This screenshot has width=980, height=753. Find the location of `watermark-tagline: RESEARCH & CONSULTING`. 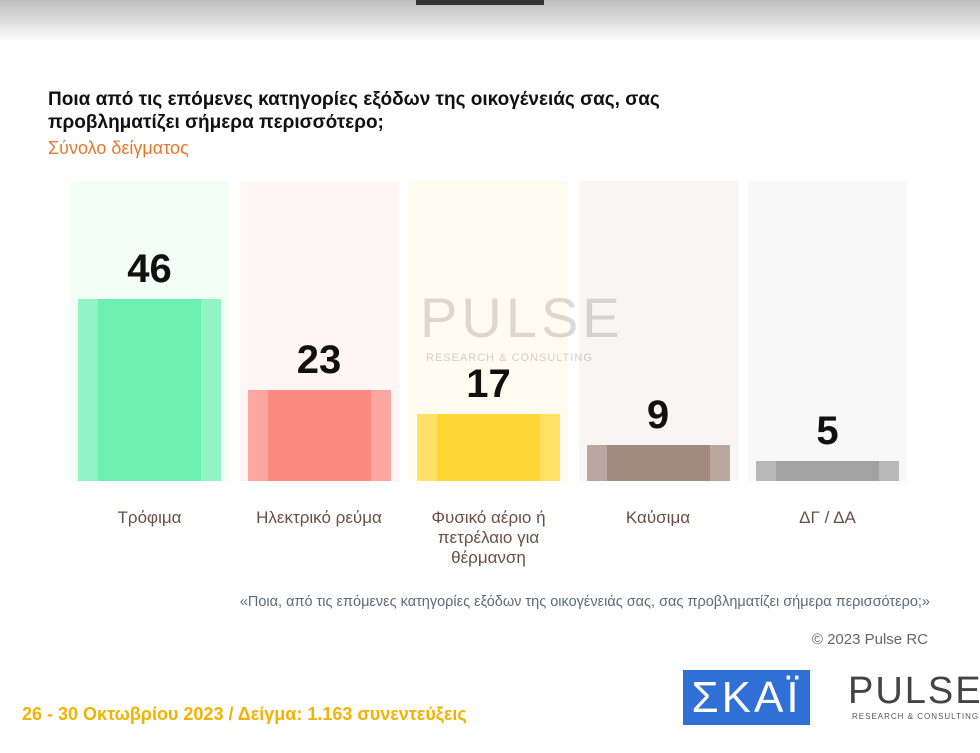

watermark-tagline: RESEARCH & CONSULTING is located at coordinates (509, 358).